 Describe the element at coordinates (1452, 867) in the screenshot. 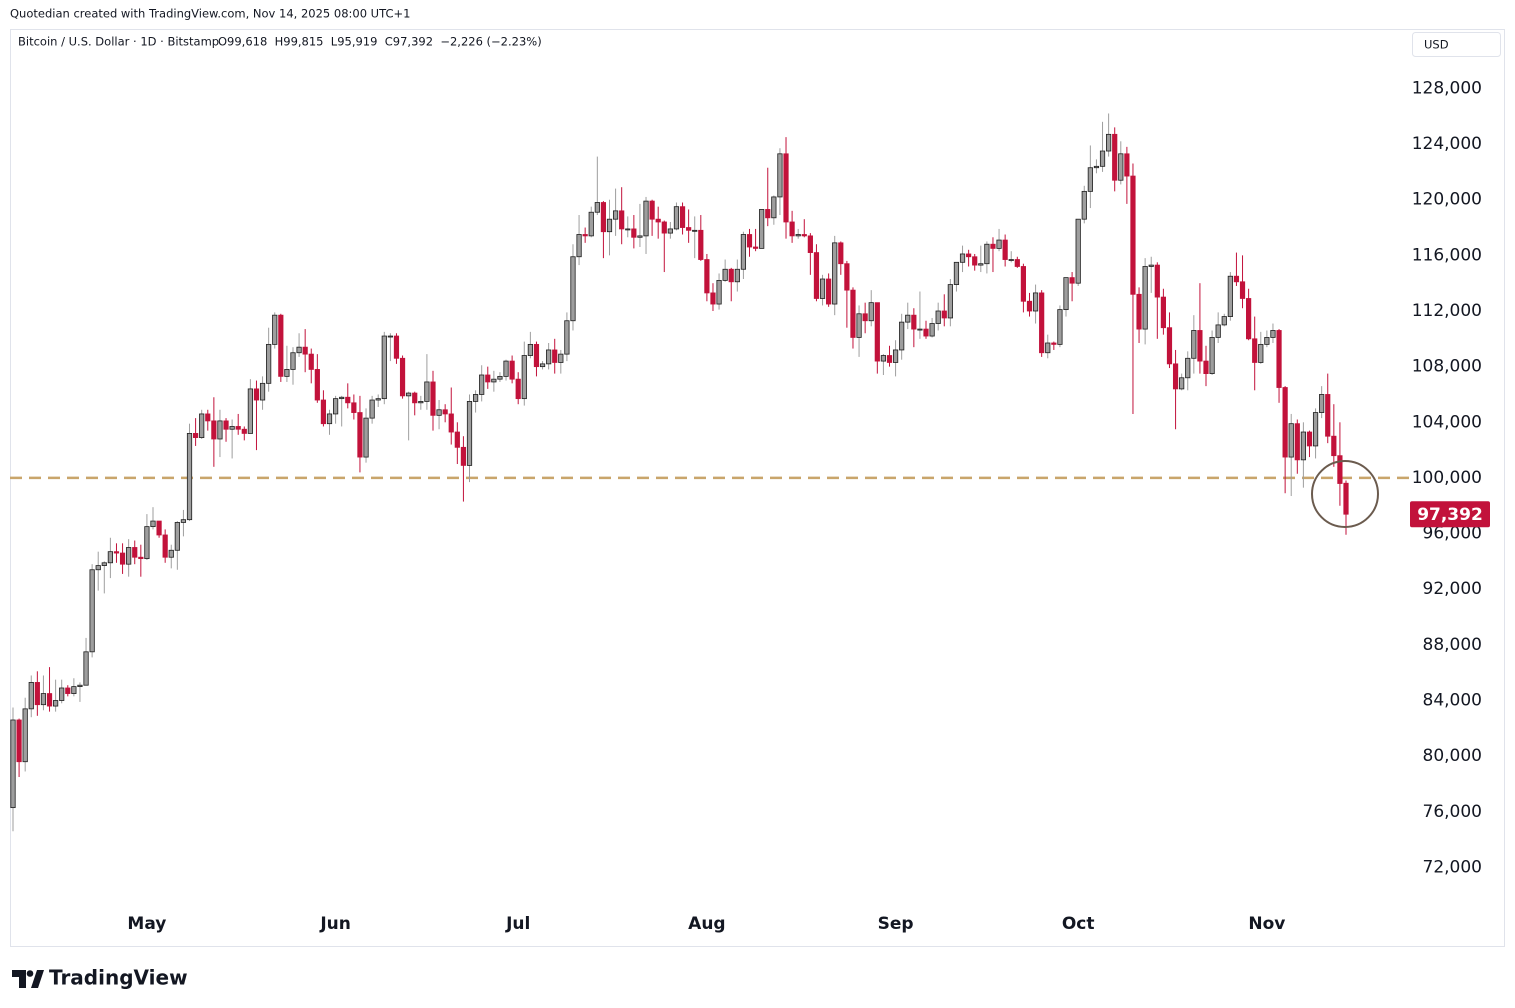

I see `y-tick-label: 72,000` at that location.